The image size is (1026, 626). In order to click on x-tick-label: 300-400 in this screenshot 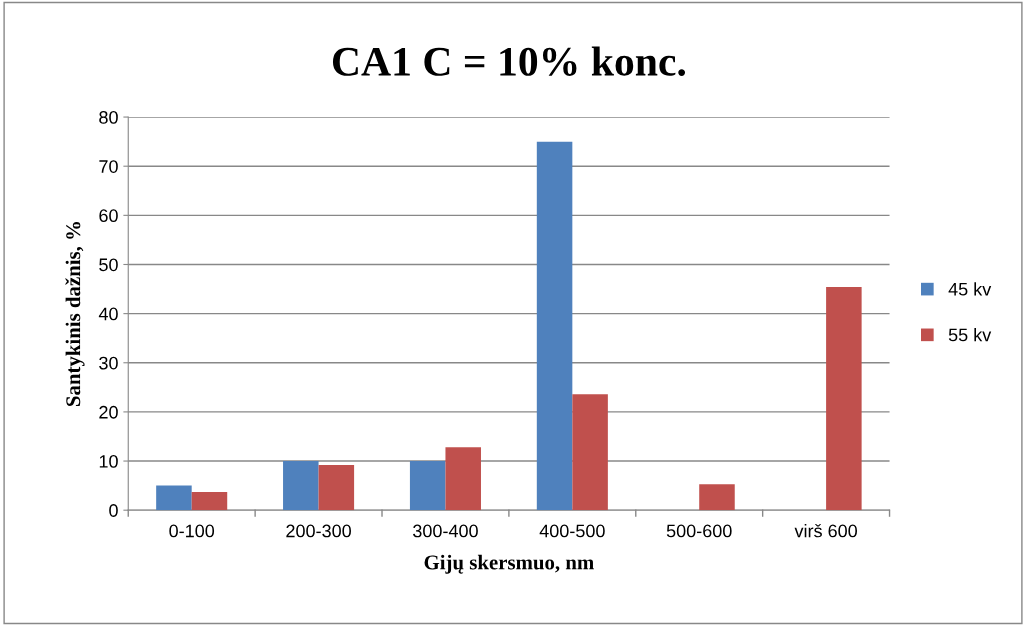, I will do `click(445, 531)`.